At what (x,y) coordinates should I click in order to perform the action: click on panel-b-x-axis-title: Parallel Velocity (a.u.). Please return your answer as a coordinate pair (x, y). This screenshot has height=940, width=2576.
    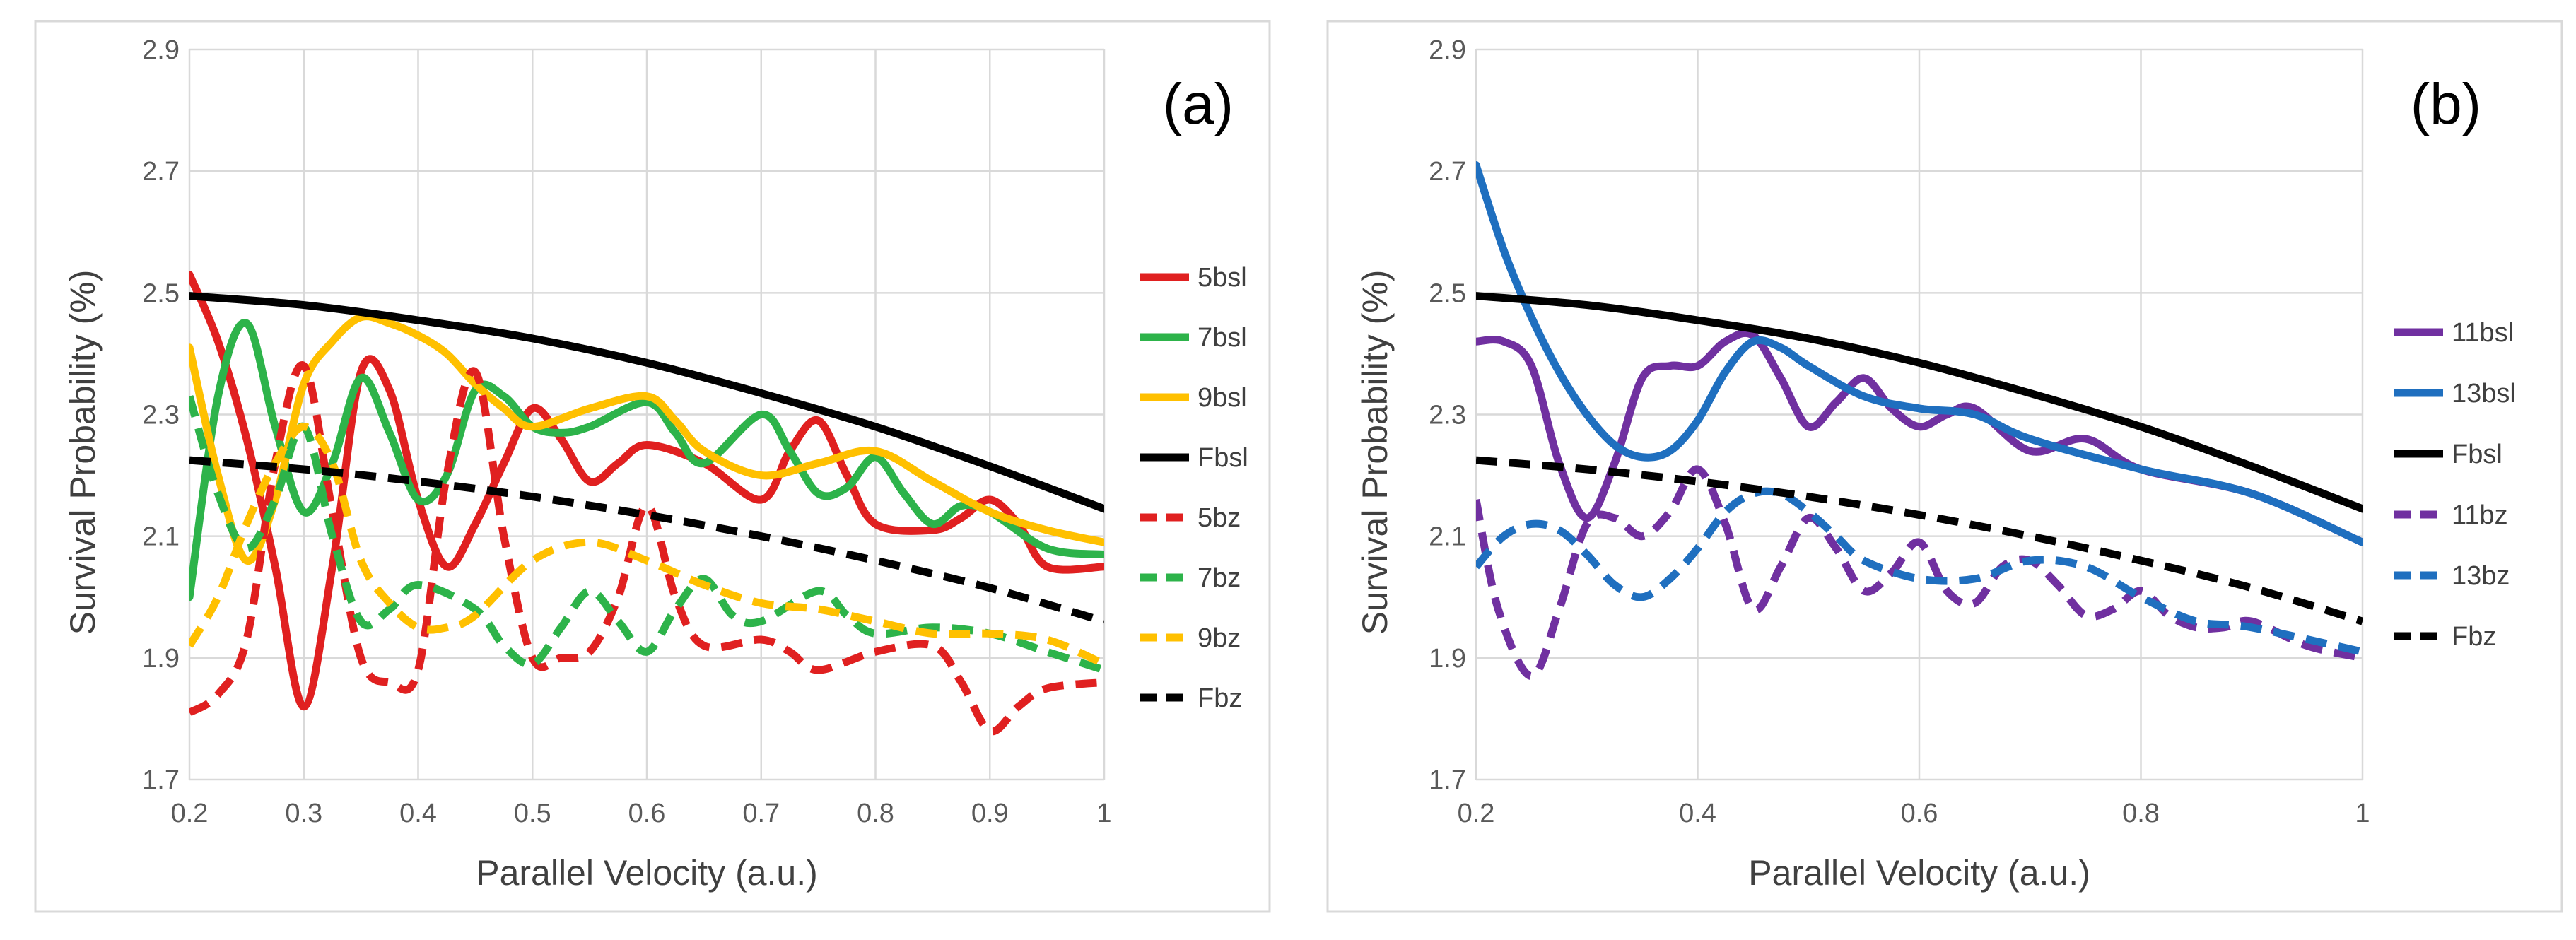
    Looking at the image, I should click on (1919, 873).